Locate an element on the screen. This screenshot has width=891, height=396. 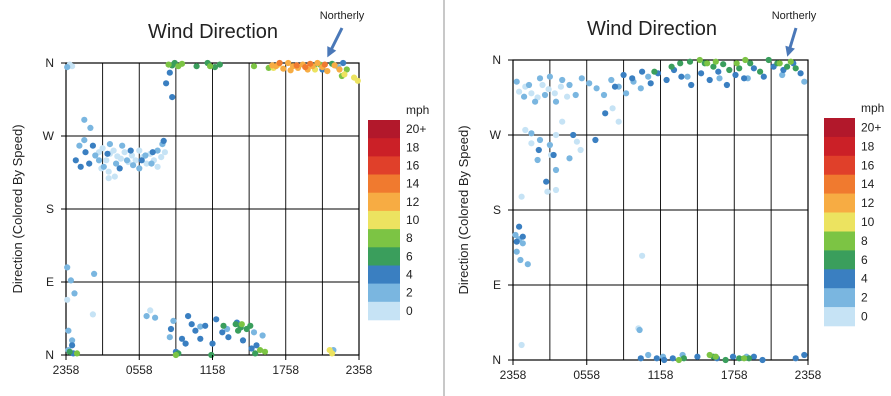
y-tick-label: W is located at coordinates (496, 135).